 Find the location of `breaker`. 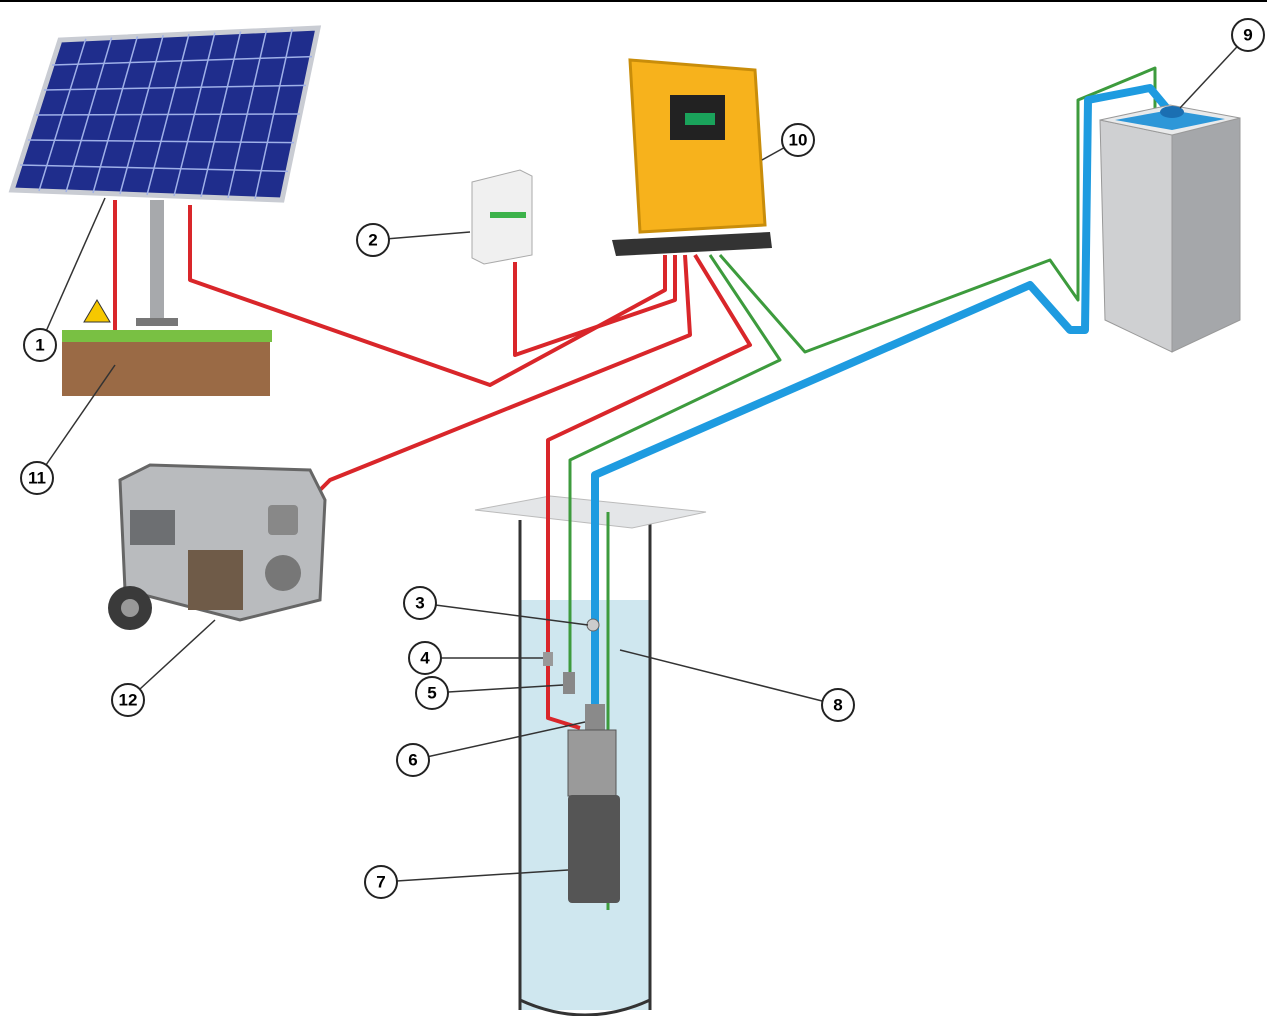

breaker is located at coordinates (502, 217).